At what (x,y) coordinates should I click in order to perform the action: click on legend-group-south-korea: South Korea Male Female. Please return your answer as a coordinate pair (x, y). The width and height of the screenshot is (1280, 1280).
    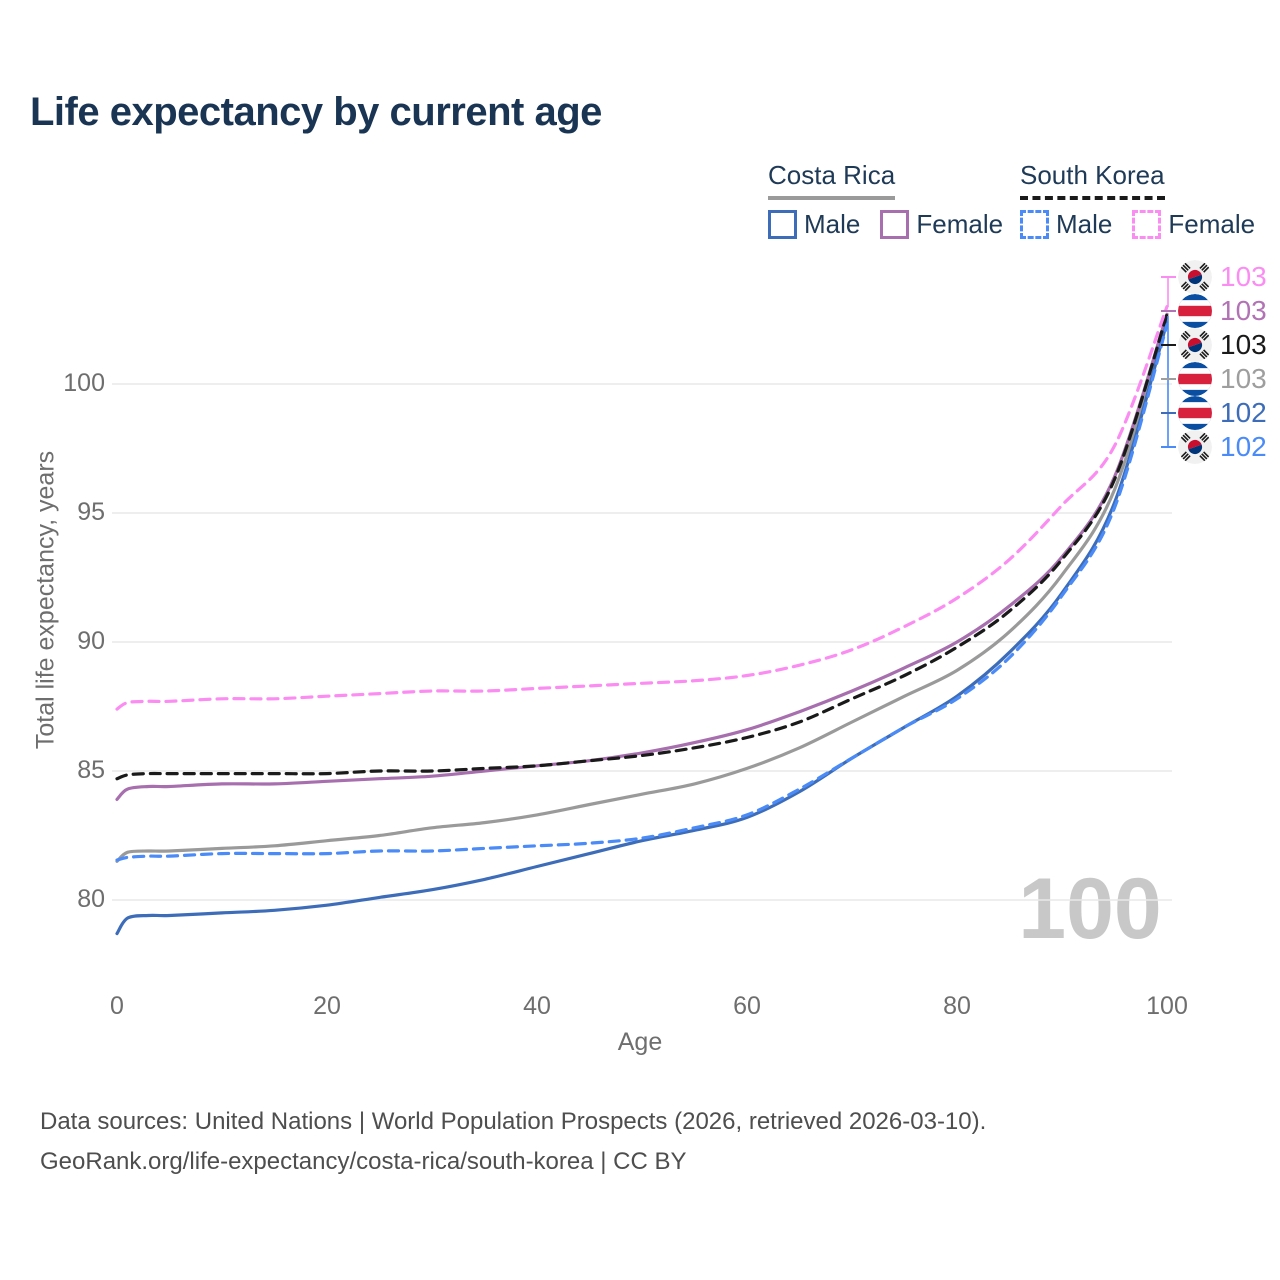
    Looking at the image, I should click on (1137, 200).